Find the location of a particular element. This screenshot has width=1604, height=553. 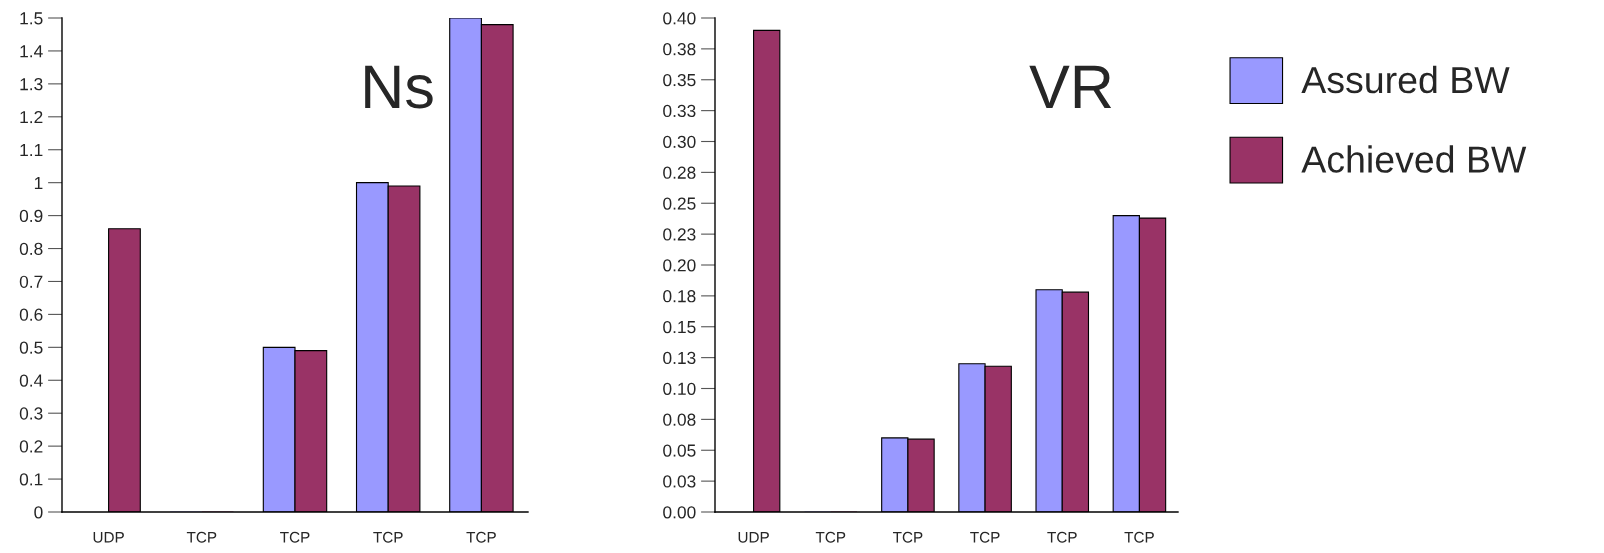

y-tick-label: 0.10 is located at coordinates (679, 388).